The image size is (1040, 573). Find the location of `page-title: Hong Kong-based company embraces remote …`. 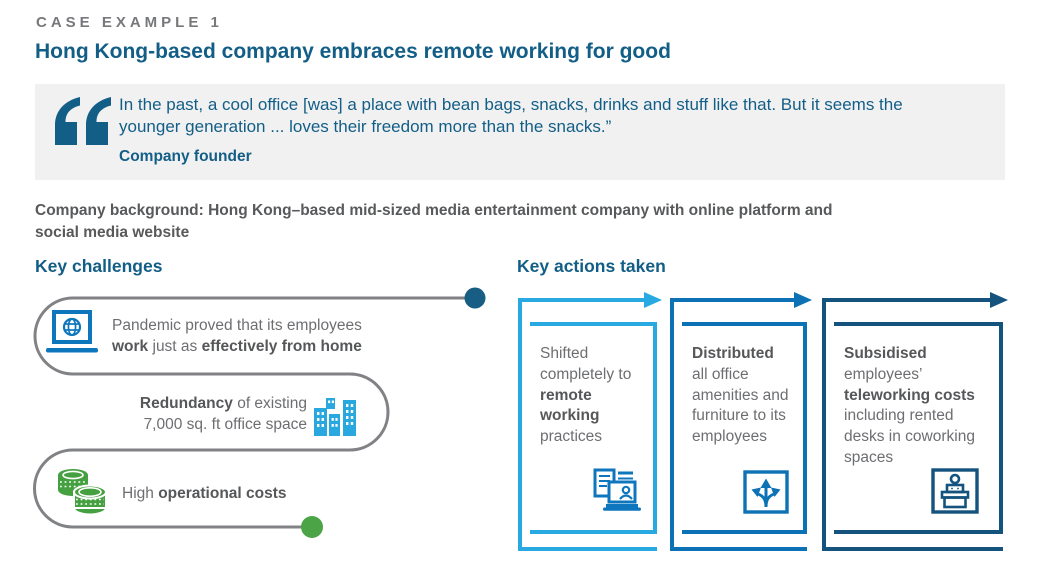

page-title: Hong Kong-based company embraces remote … is located at coordinates (353, 51).